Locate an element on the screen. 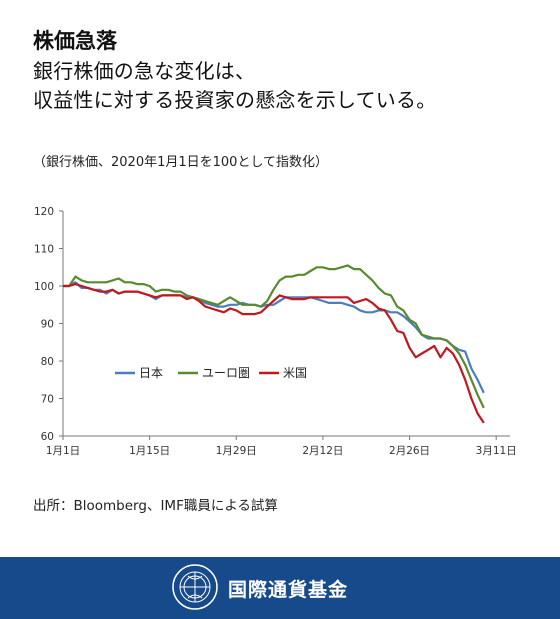  chart-note: （銀行株価、2020年1月1日を100として指数化） is located at coordinates (181, 162).